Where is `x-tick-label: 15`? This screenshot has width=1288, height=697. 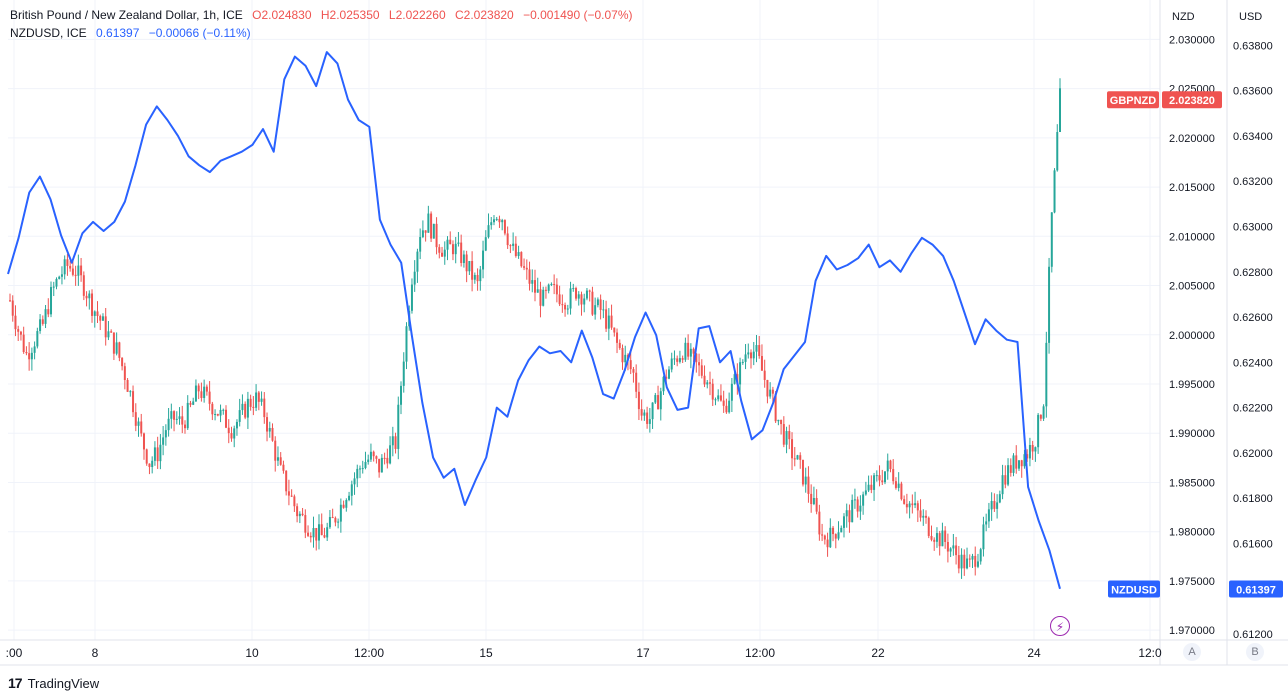
x-tick-label: 15 is located at coordinates (486, 653).